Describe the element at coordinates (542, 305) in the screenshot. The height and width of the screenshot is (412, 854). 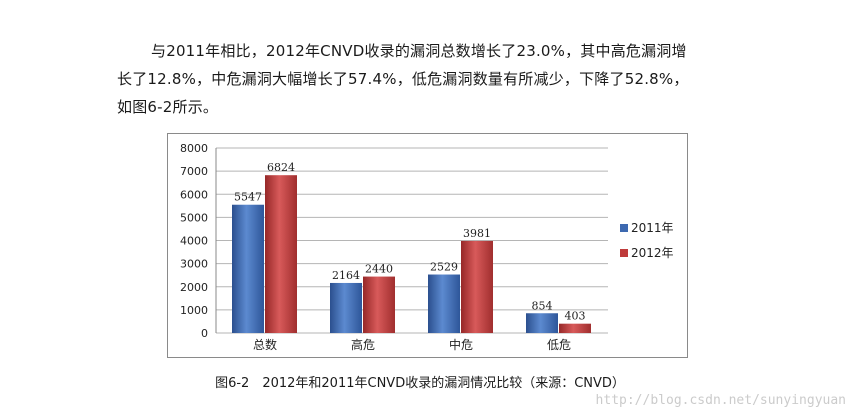
I see `data-label: 854` at that location.